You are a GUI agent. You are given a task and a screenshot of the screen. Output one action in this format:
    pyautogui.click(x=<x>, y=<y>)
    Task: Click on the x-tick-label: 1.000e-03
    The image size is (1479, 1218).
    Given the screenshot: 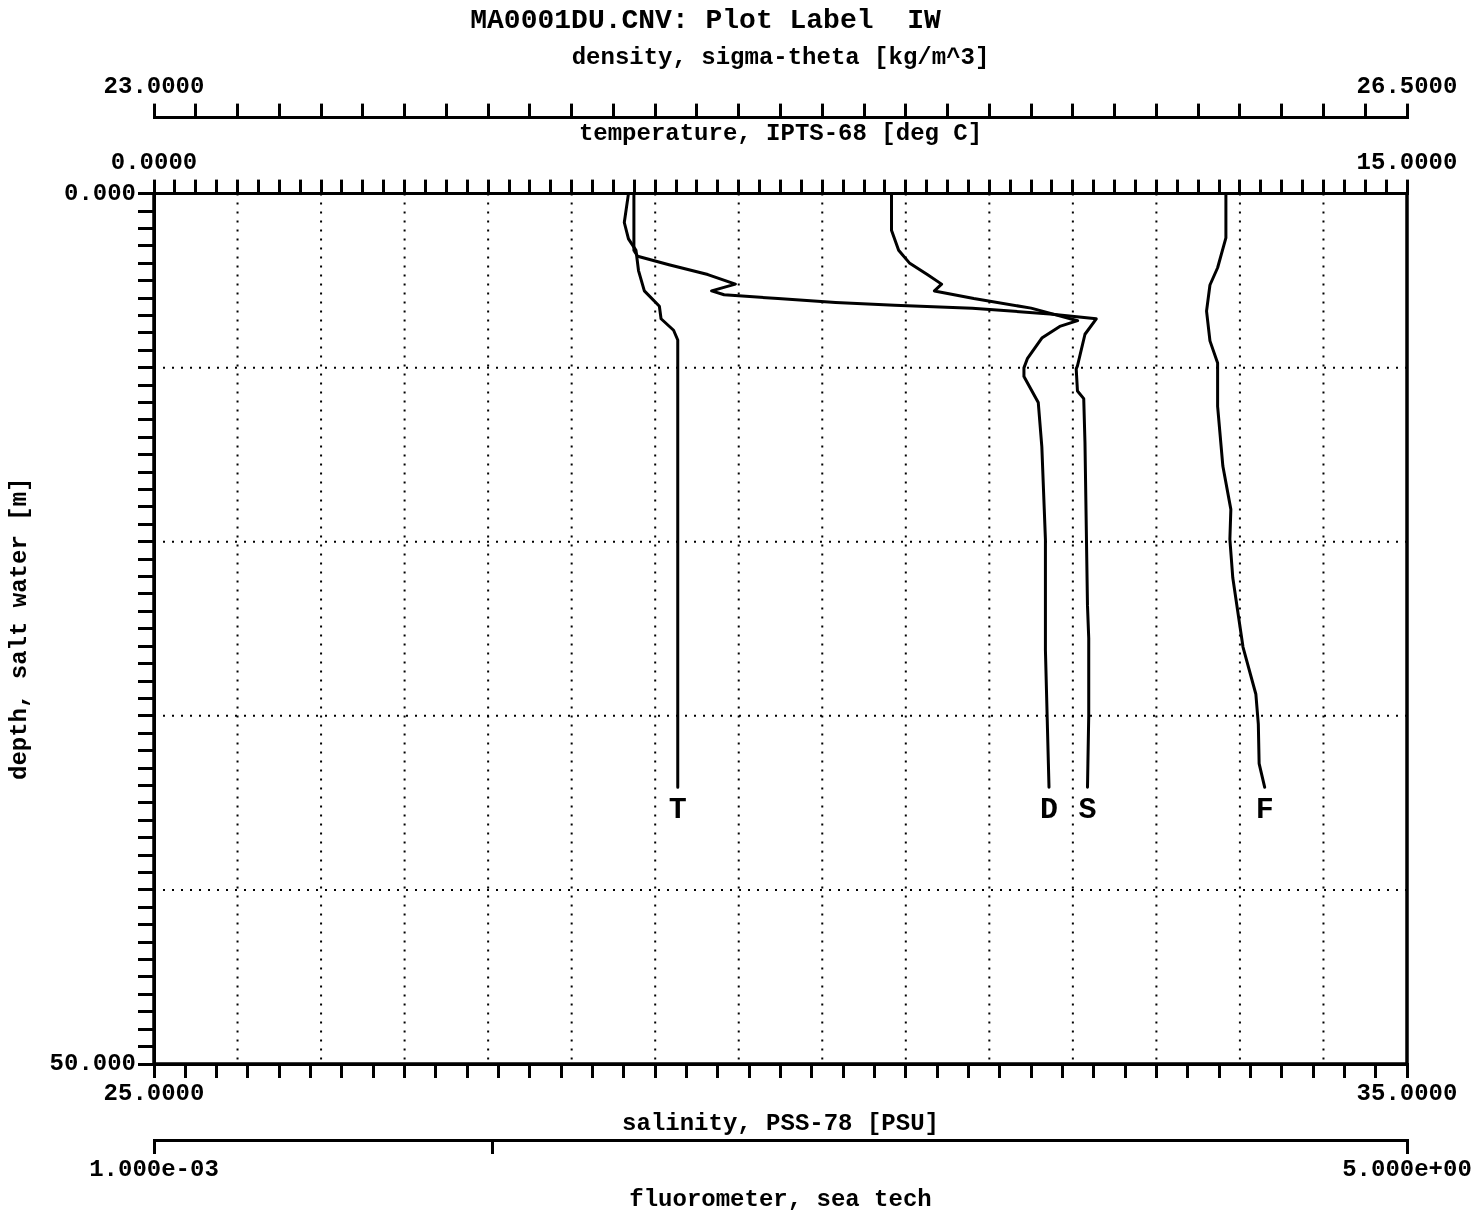 What is the action you would take?
    pyautogui.click(x=154, y=1170)
    